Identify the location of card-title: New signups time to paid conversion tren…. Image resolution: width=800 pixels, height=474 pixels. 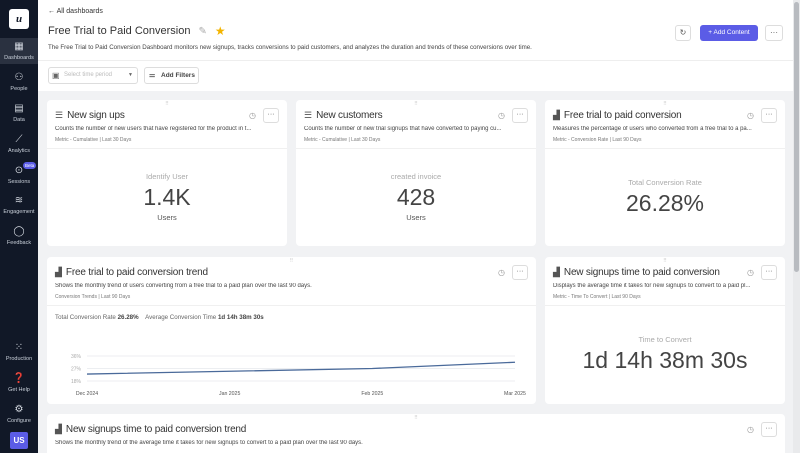
(404, 429).